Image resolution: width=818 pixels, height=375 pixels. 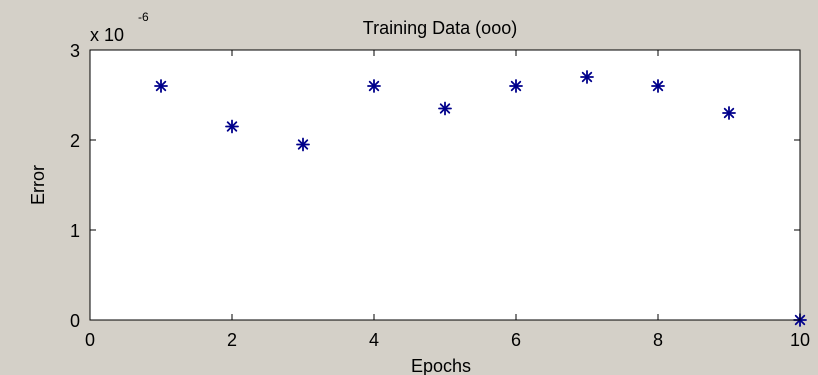 I want to click on y-tick-label: 2, so click(x=75, y=141).